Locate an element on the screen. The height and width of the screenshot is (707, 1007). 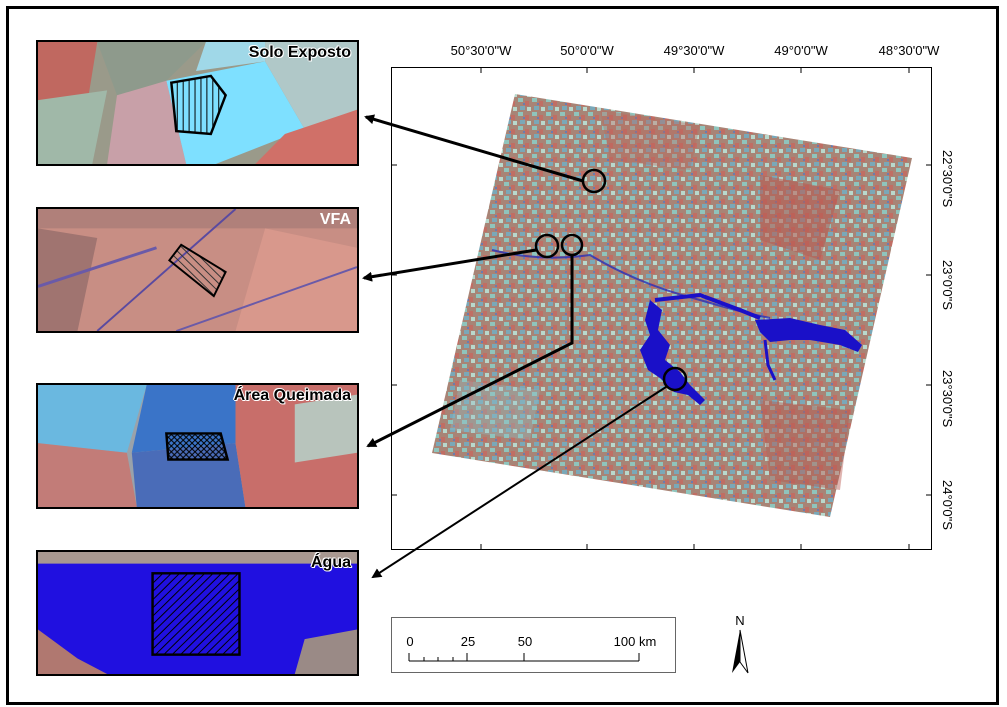
scale-label: 25 is located at coordinates (468, 641).